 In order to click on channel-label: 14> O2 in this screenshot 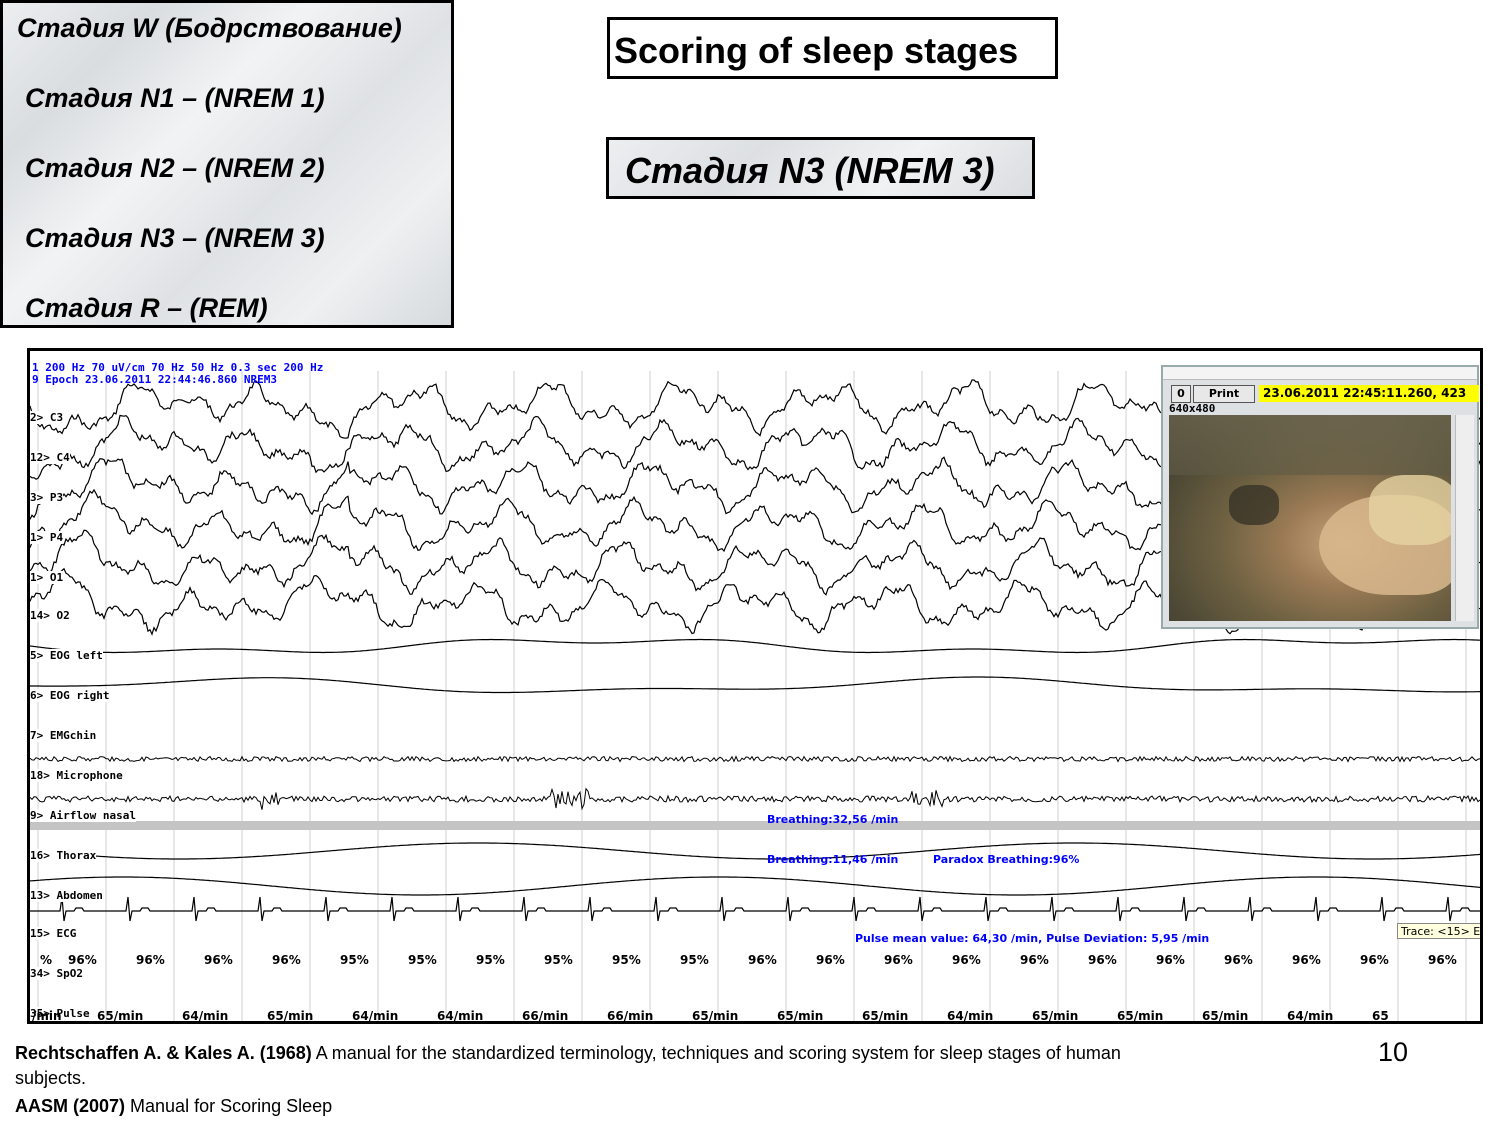, I will do `click(50, 615)`.